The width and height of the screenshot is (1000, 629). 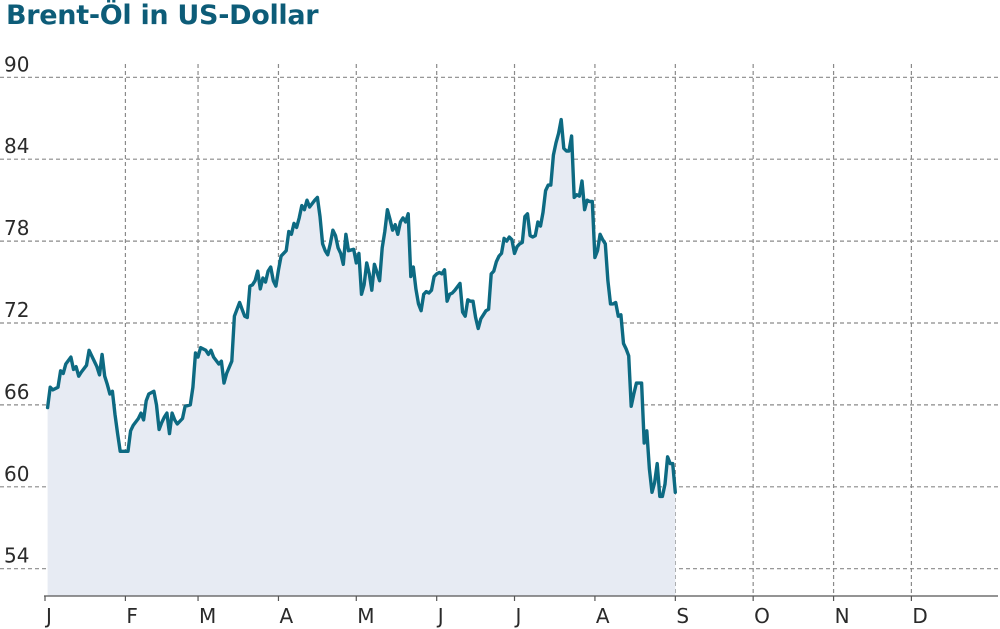 What do you see at coordinates (518, 616) in the screenshot?
I see `x-tick-label-6: J` at bounding box center [518, 616].